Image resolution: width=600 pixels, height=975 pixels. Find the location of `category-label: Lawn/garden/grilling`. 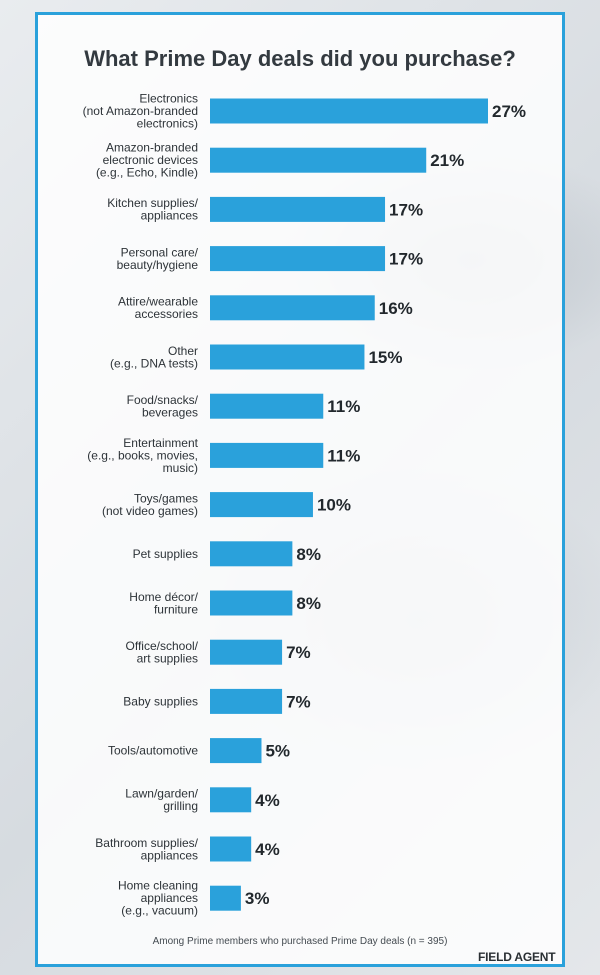

category-label: Lawn/garden/grilling is located at coordinates (161, 800).